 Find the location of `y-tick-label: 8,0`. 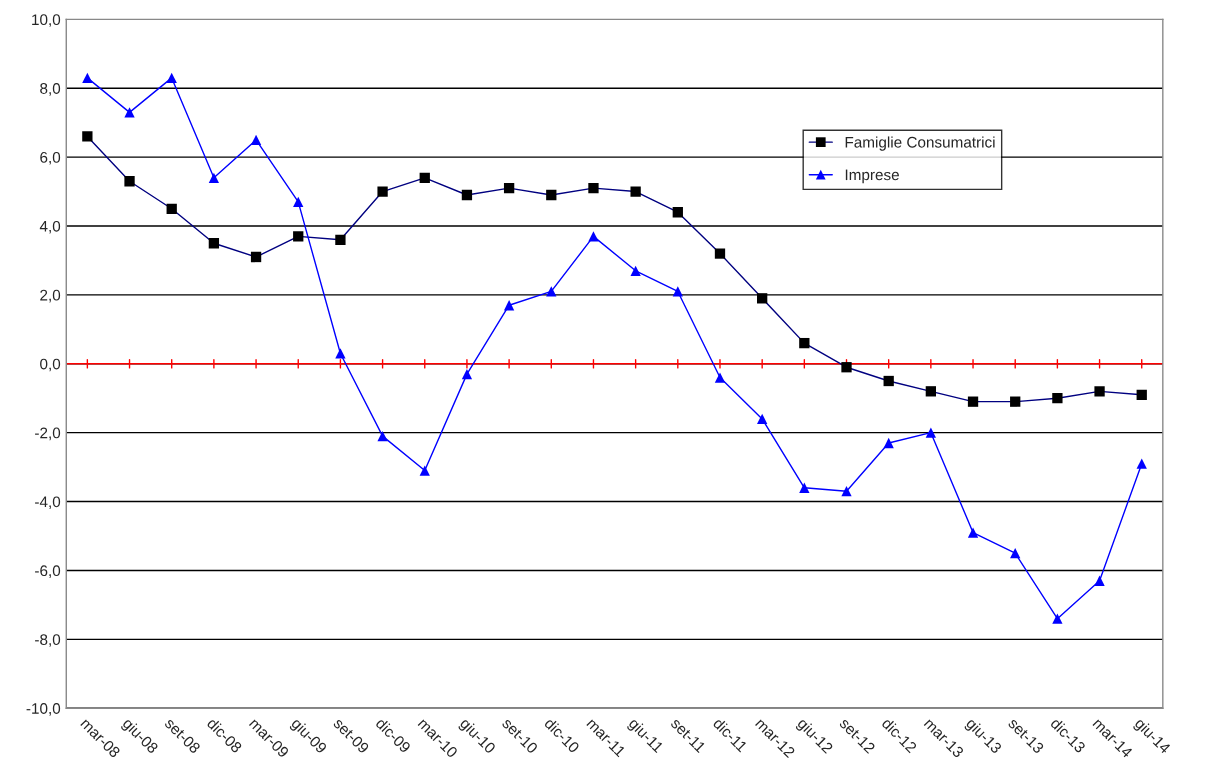

y-tick-label: 8,0 is located at coordinates (50, 89).